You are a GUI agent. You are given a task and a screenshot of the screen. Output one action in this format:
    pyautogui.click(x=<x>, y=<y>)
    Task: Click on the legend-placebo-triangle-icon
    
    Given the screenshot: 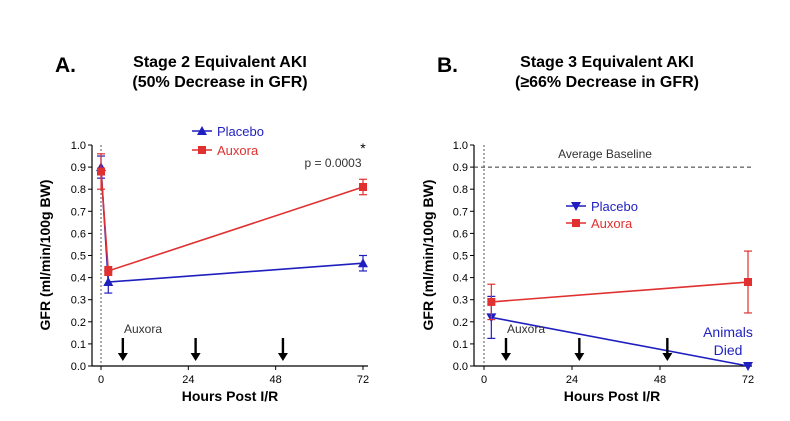 What is the action you would take?
    pyautogui.click(x=202, y=130)
    